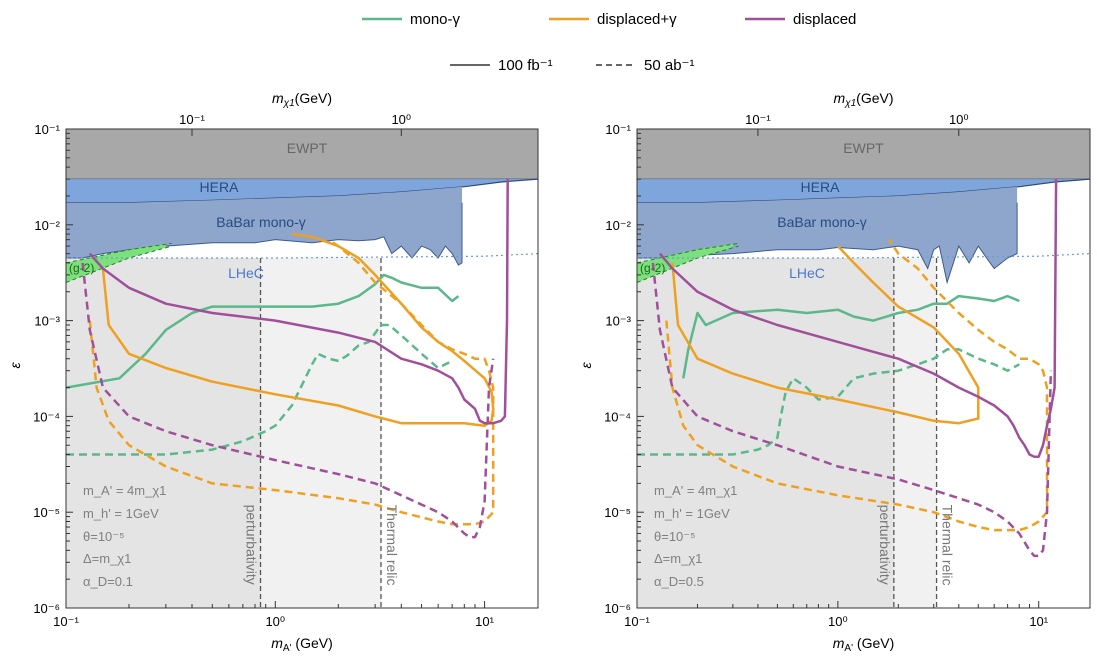 This screenshot has height=659, width=1097. What do you see at coordinates (679, 581) in the screenshot?
I see `param-label: α_D=0.5` at bounding box center [679, 581].